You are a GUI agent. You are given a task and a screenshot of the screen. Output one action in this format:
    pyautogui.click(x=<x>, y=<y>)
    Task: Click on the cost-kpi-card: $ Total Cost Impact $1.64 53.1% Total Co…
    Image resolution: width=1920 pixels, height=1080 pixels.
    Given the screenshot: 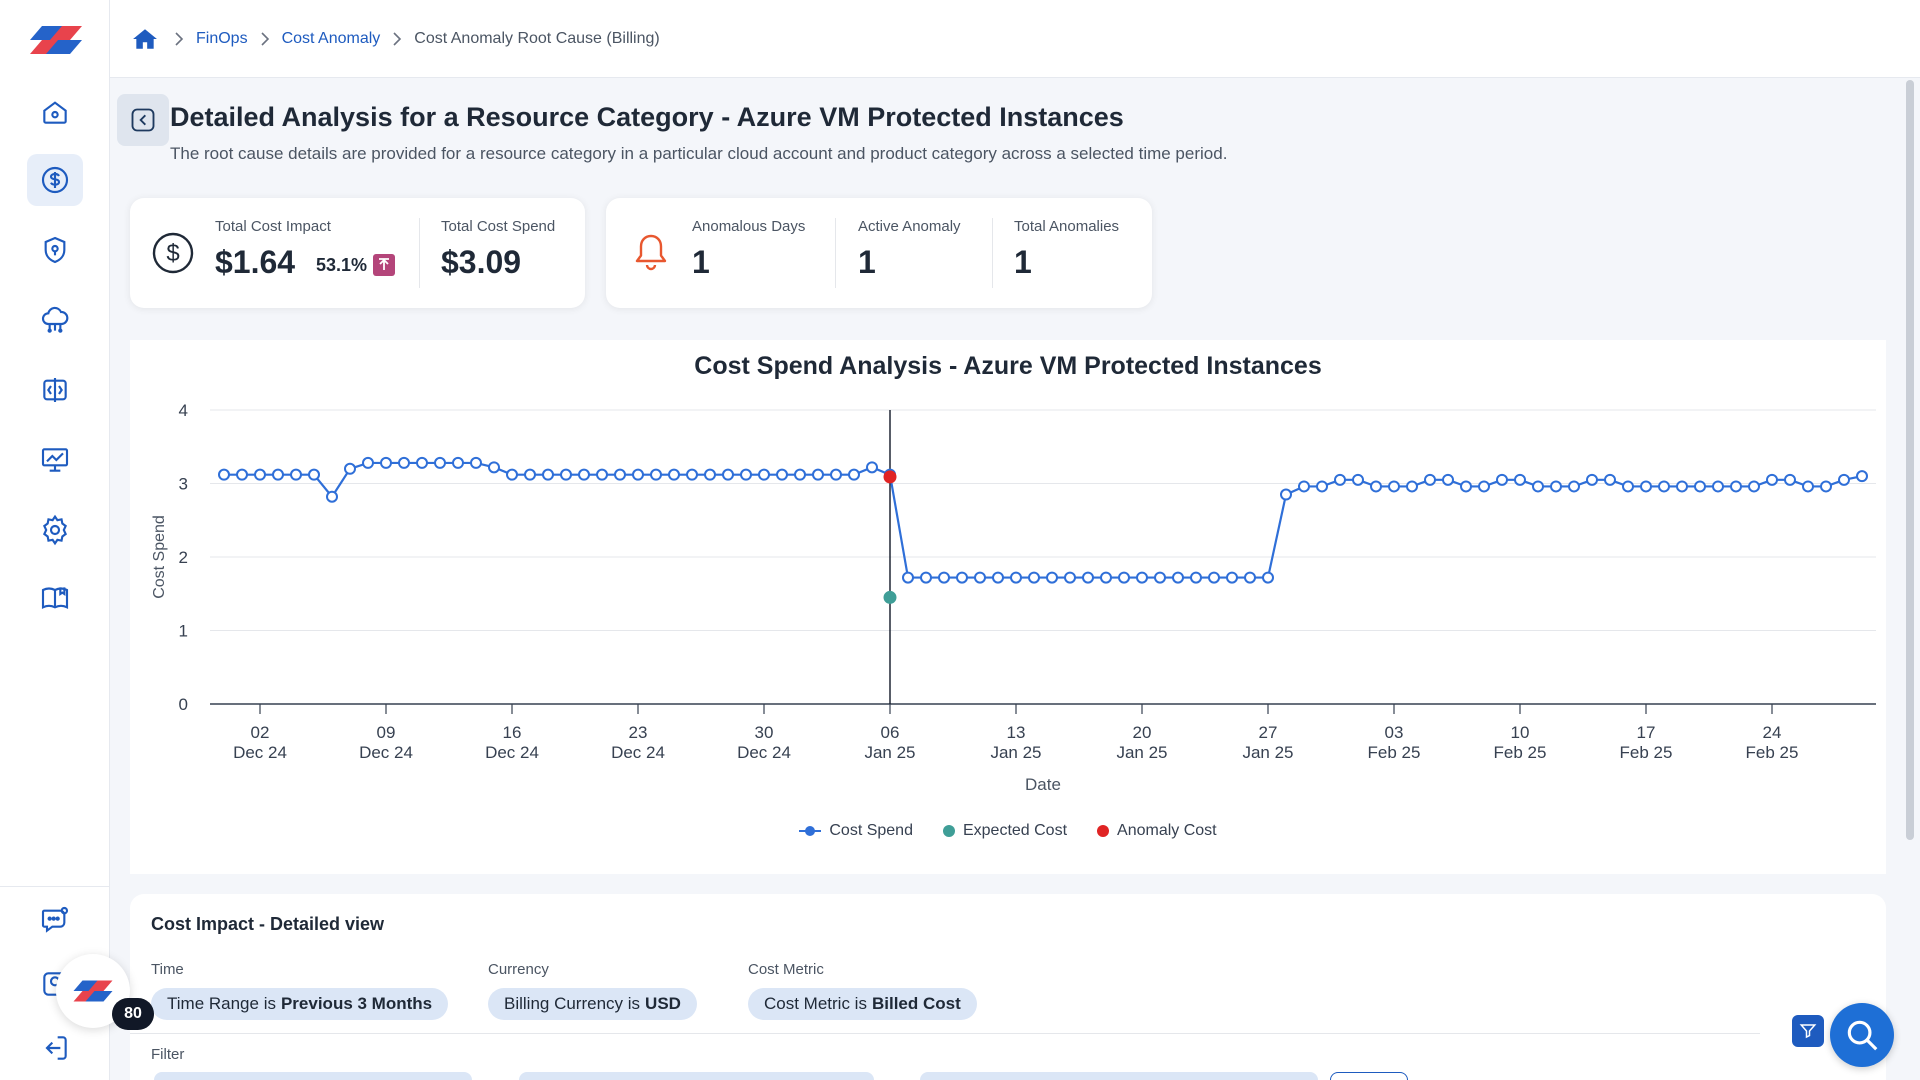 What is the action you would take?
    pyautogui.click(x=357, y=253)
    